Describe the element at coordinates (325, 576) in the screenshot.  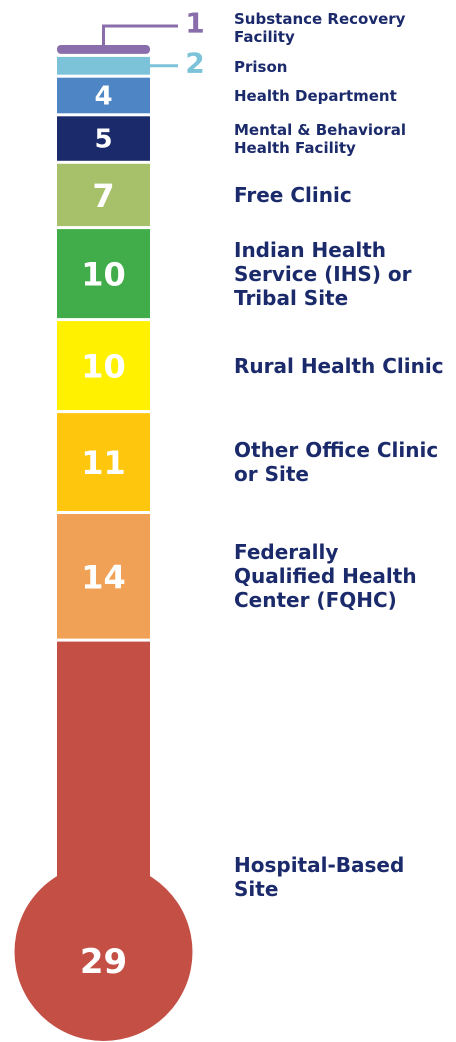
I see `category-label: Federally Qualified Health Center (FQHC)` at that location.